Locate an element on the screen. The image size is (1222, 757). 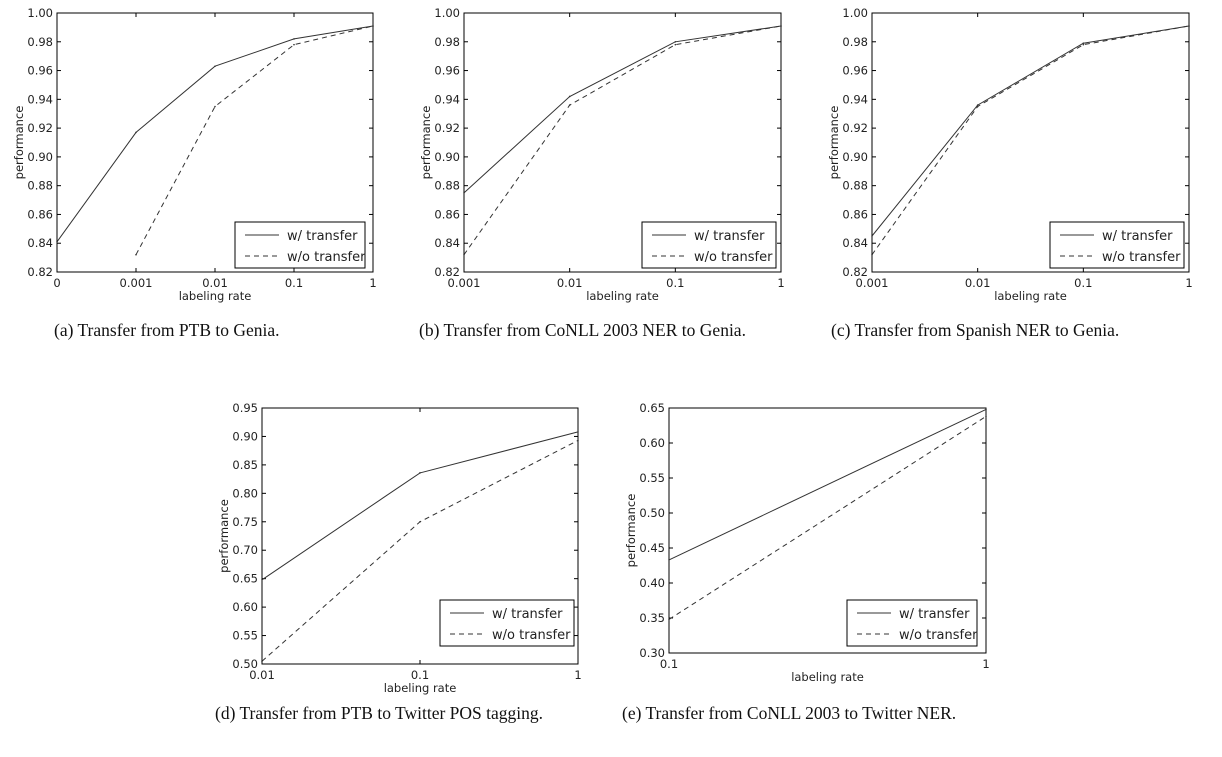
y-tick-label: 0.96 is located at coordinates (855, 71).